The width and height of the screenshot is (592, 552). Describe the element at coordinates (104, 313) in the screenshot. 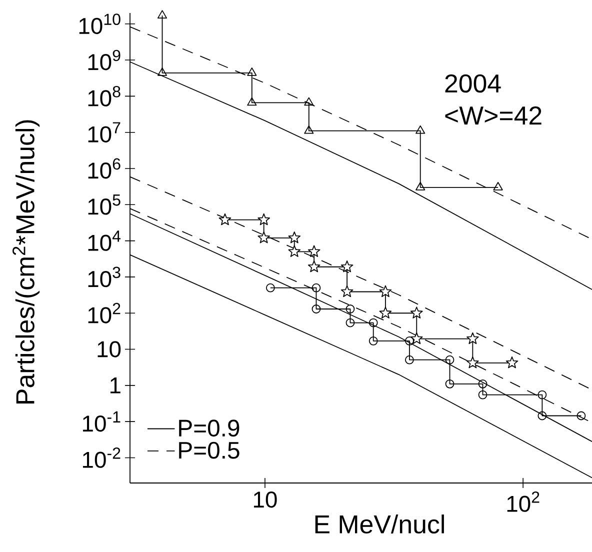

I see `y-tick-label: 10$^{2}$` at that location.